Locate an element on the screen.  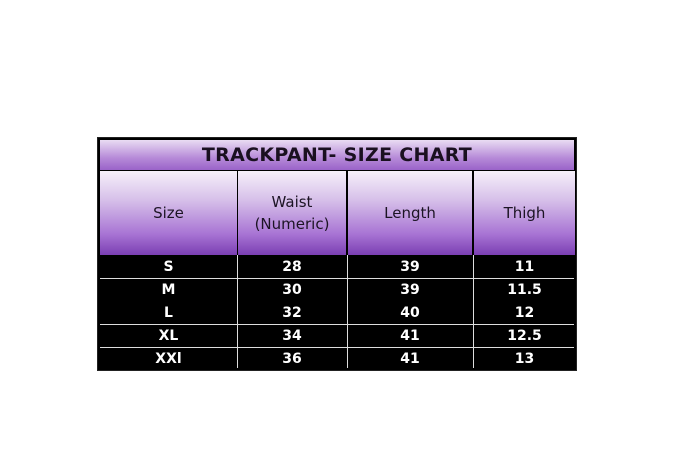
table-cell: 34 is located at coordinates (292, 335).